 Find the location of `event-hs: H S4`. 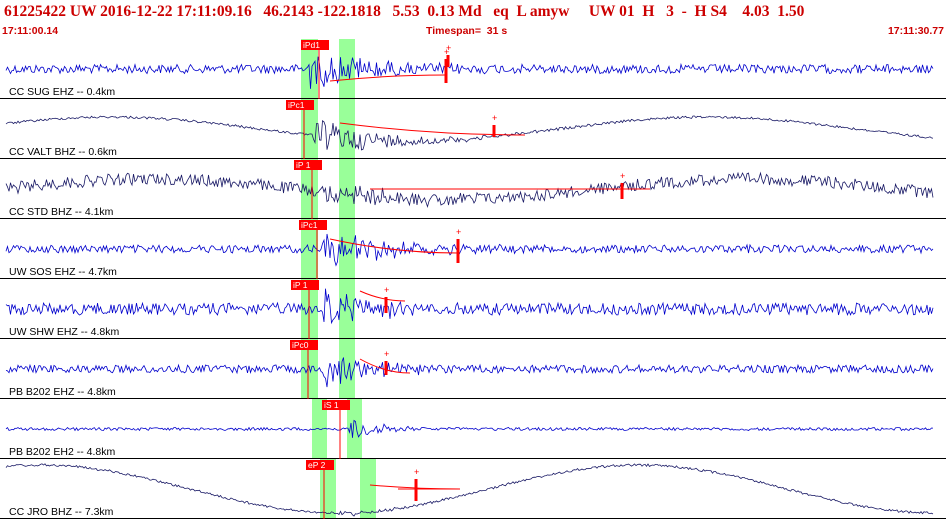

event-hs: H S4 is located at coordinates (710, 11).